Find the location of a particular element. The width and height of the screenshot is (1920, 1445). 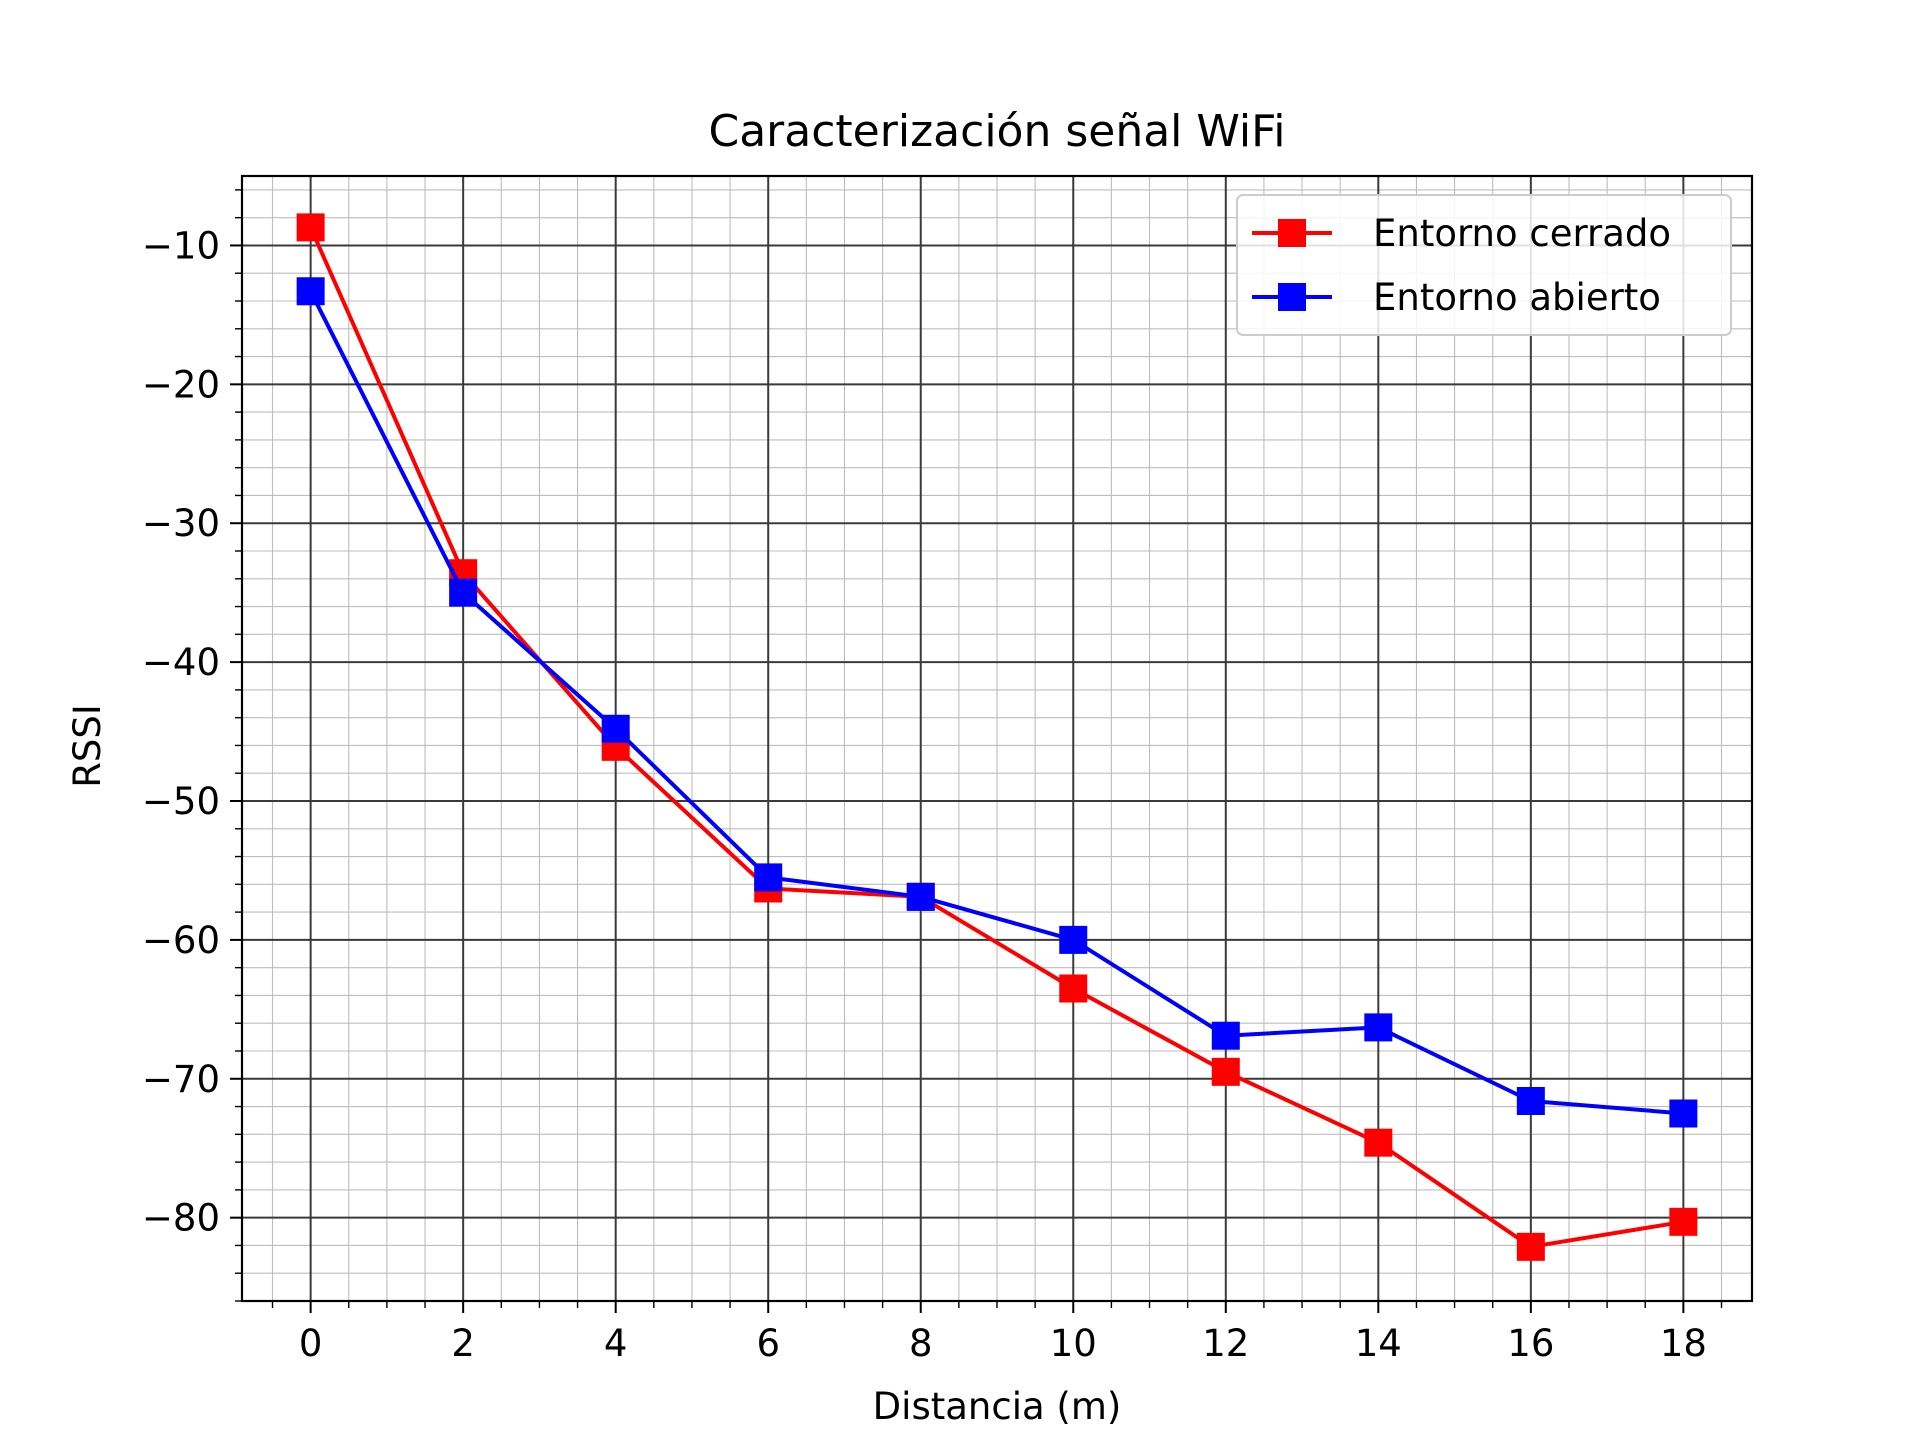

legend-item: Entorno abierto is located at coordinates (1456, 297).